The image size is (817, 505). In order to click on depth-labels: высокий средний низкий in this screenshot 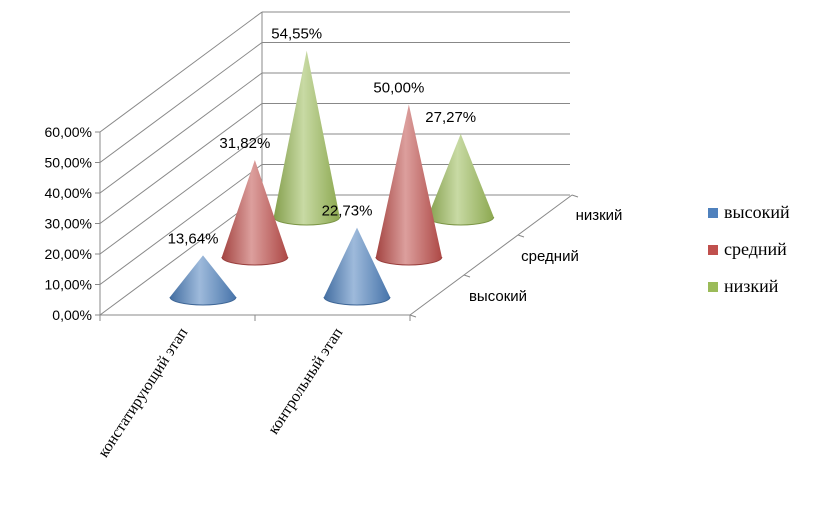, I will do `click(545, 256)`.